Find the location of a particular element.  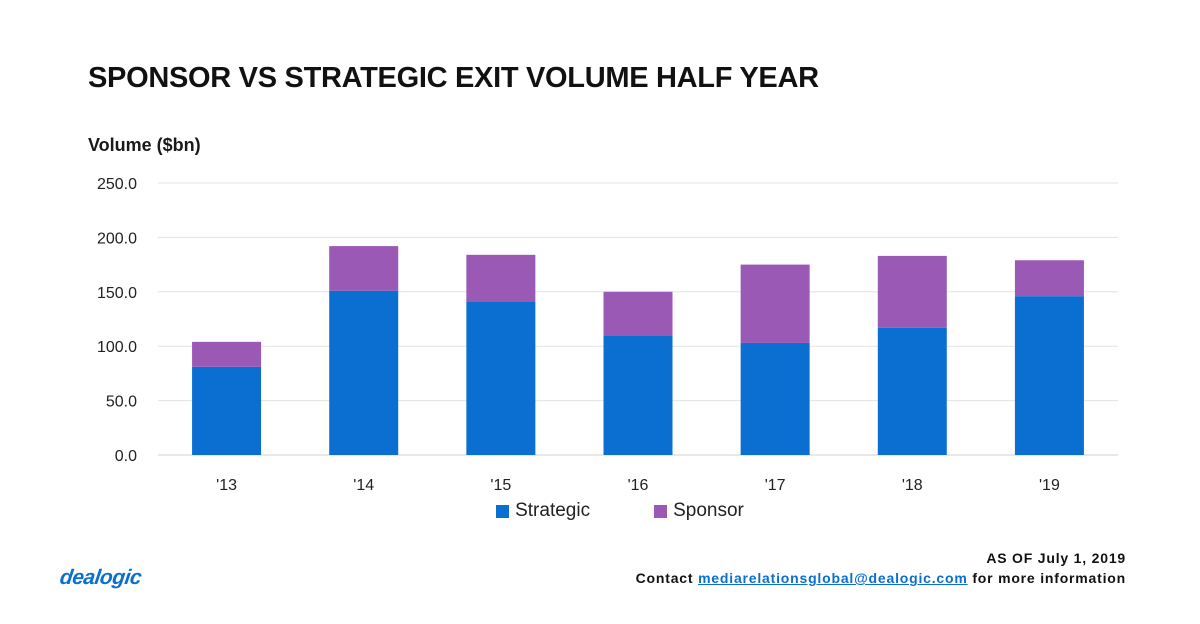

dealogic-logo: dealogic is located at coordinates (100, 577).